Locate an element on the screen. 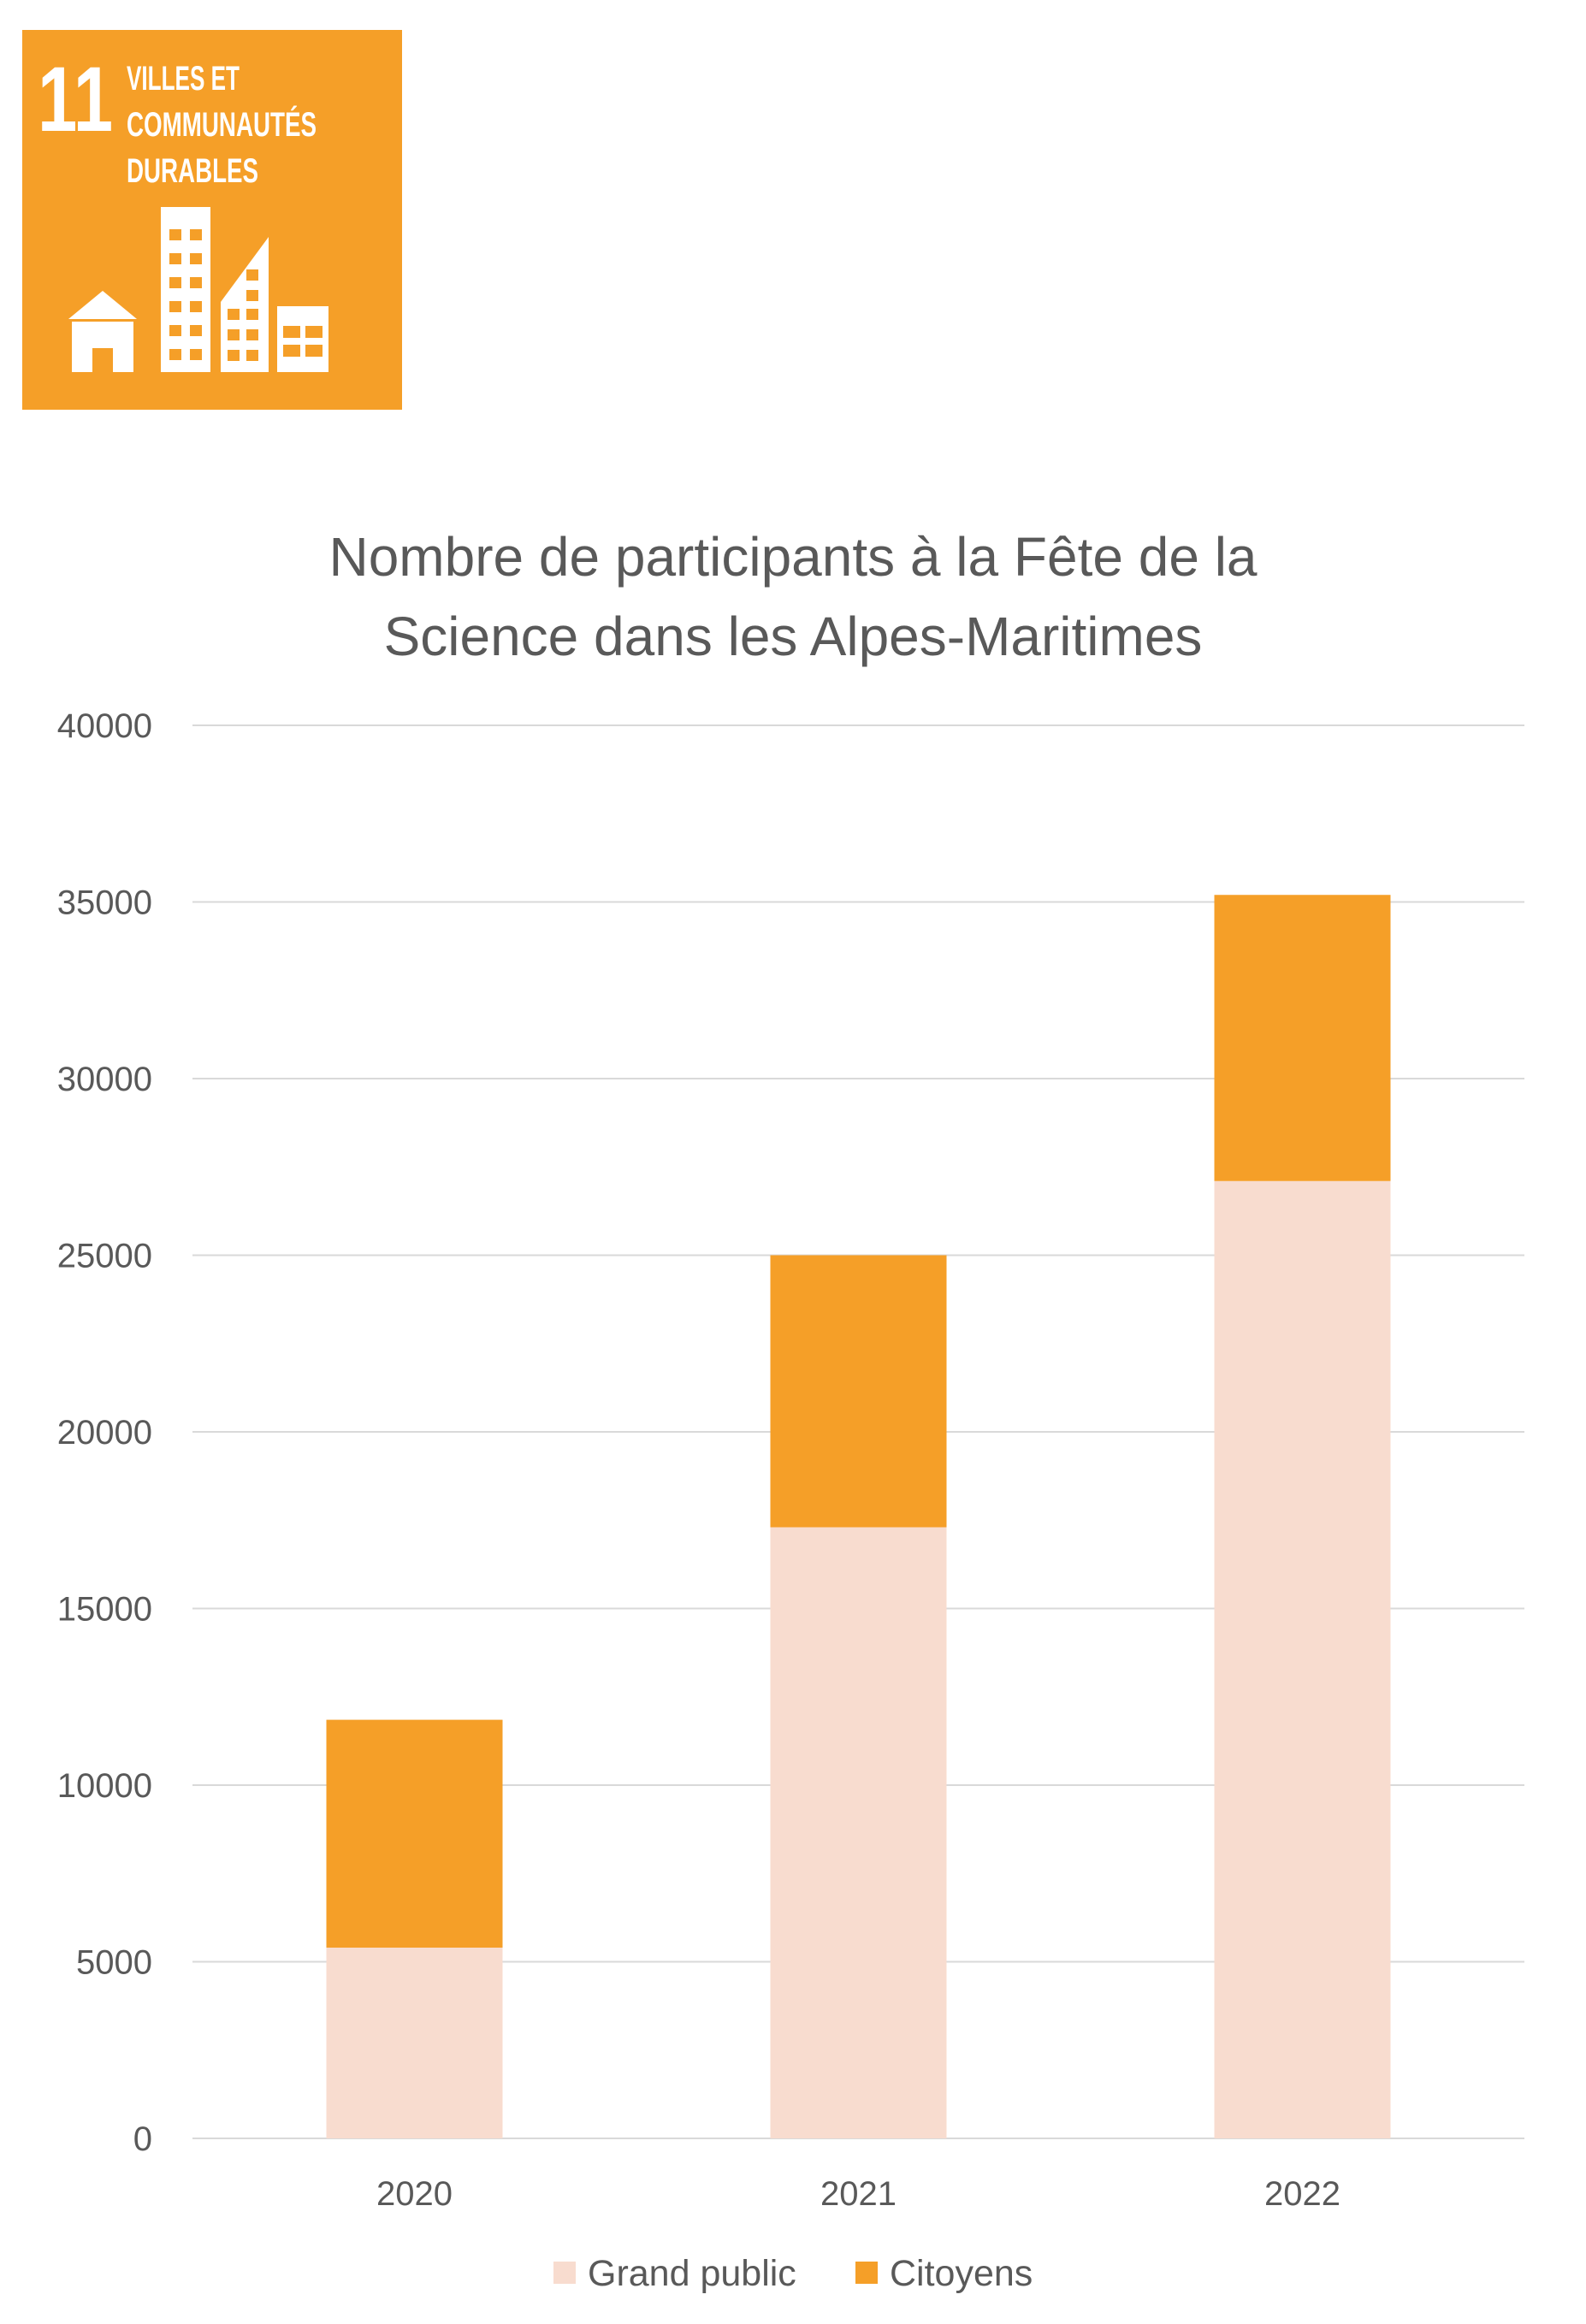 The height and width of the screenshot is (2324, 1586). bar-citoyens-2021 is located at coordinates (859, 1391).